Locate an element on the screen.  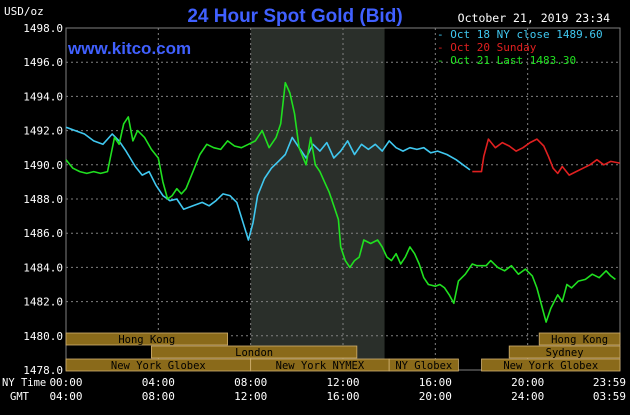
y-tick-label: 1490.0 is located at coordinates (43, 165).